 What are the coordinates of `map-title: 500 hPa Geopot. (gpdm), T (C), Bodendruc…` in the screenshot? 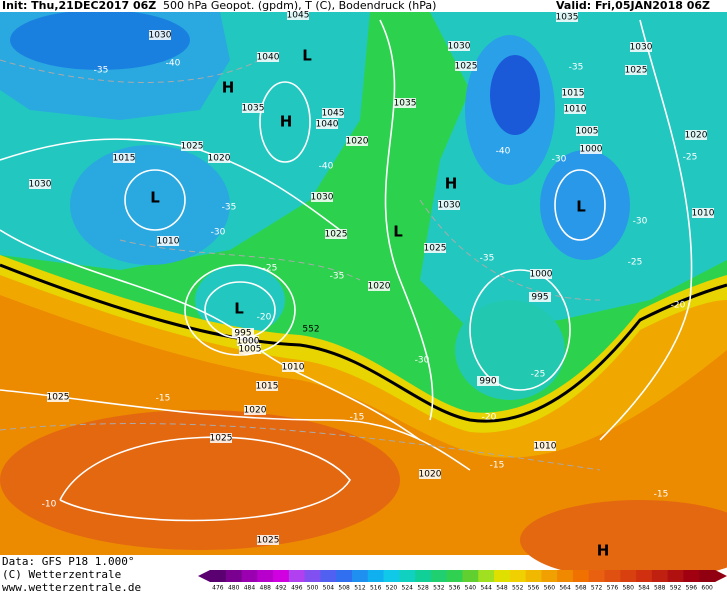 It's located at (299, 6).